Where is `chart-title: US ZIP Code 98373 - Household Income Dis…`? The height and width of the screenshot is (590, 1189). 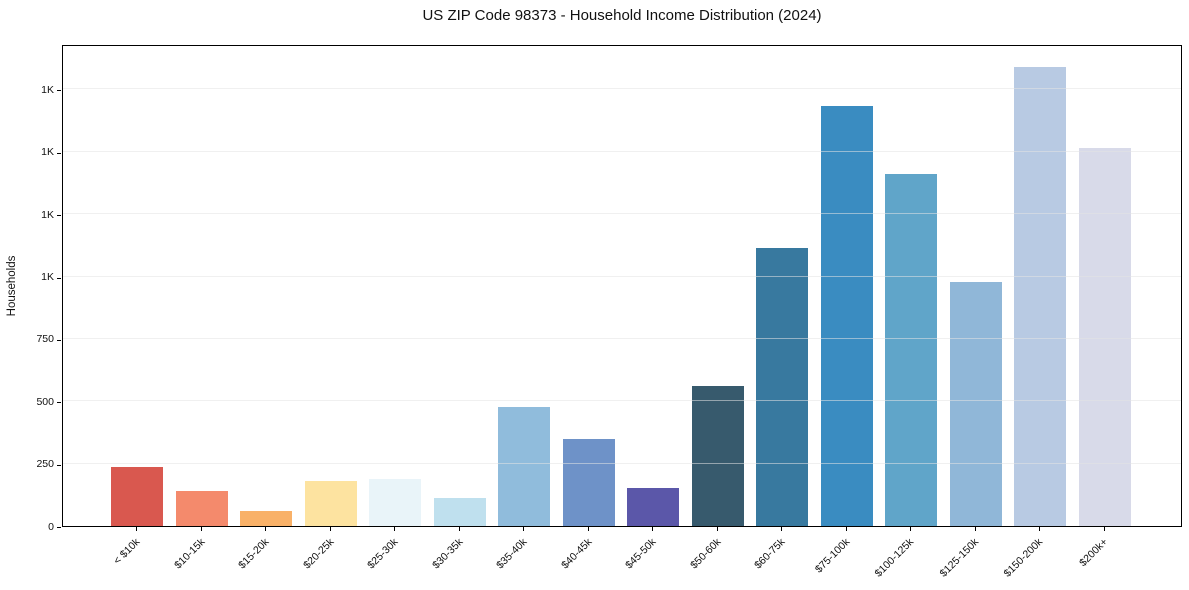
chart-title: US ZIP Code 98373 - Household Income Dis… is located at coordinates (622, 15).